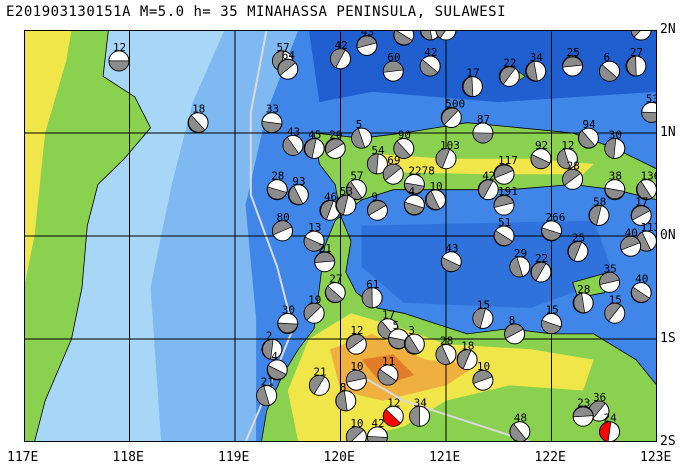 This screenshot has width=687, height=475. What do you see at coordinates (583, 411) in the screenshot?
I see `focal-mechanism: 23` at bounding box center [583, 411].